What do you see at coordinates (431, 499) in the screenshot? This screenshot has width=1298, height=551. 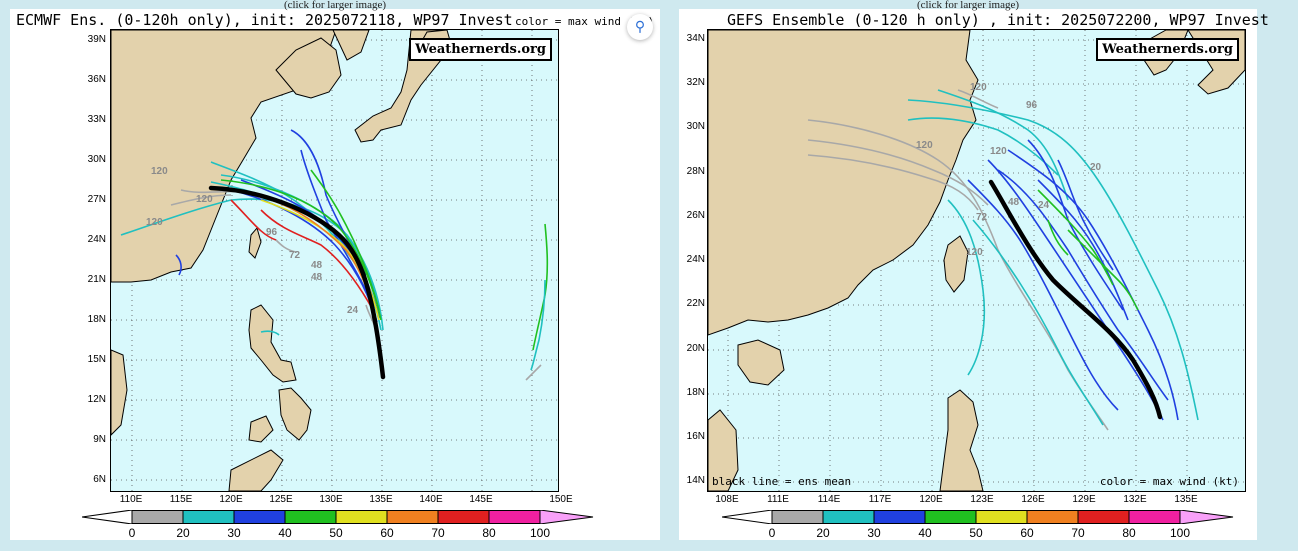 I see `lon-label: 140E` at bounding box center [431, 499].